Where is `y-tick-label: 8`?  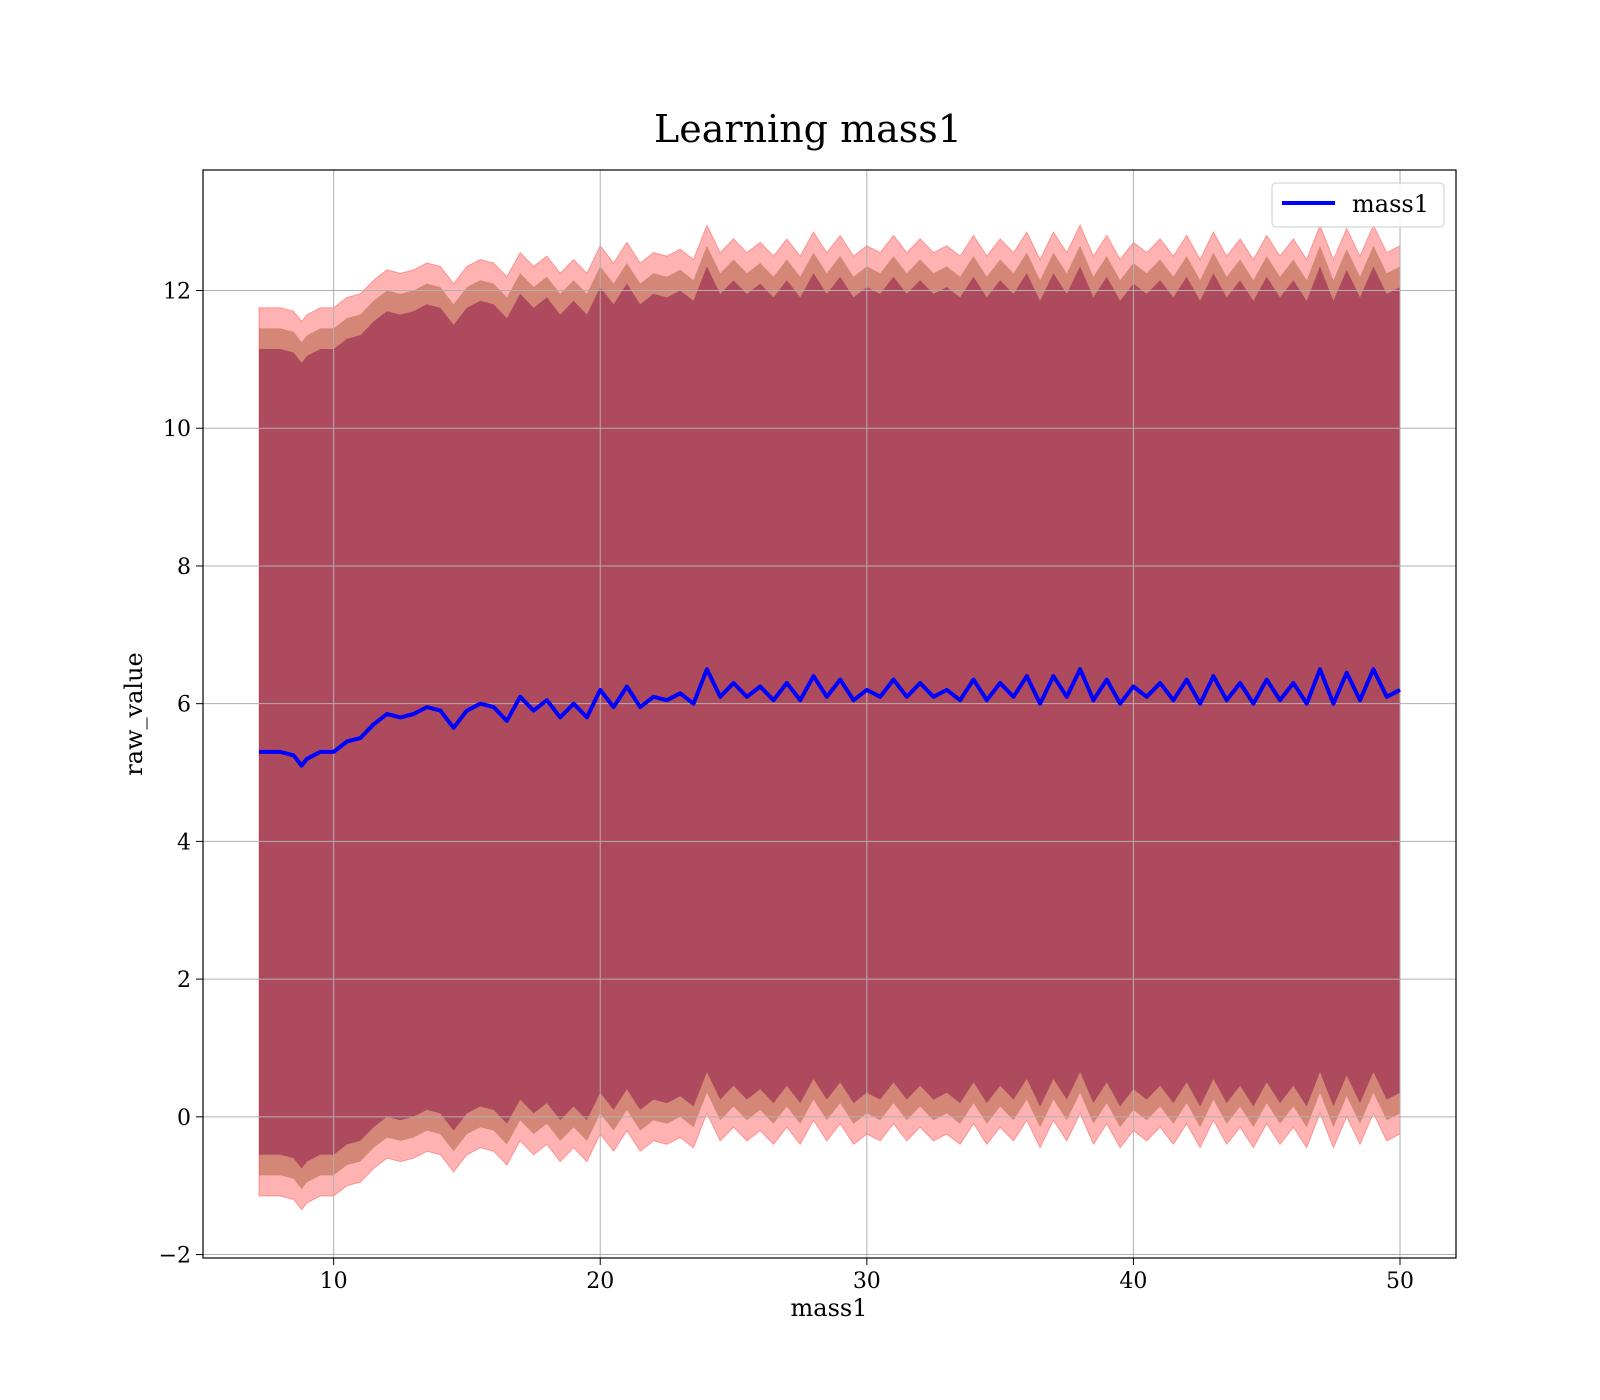 y-tick-label: 8 is located at coordinates (184, 567).